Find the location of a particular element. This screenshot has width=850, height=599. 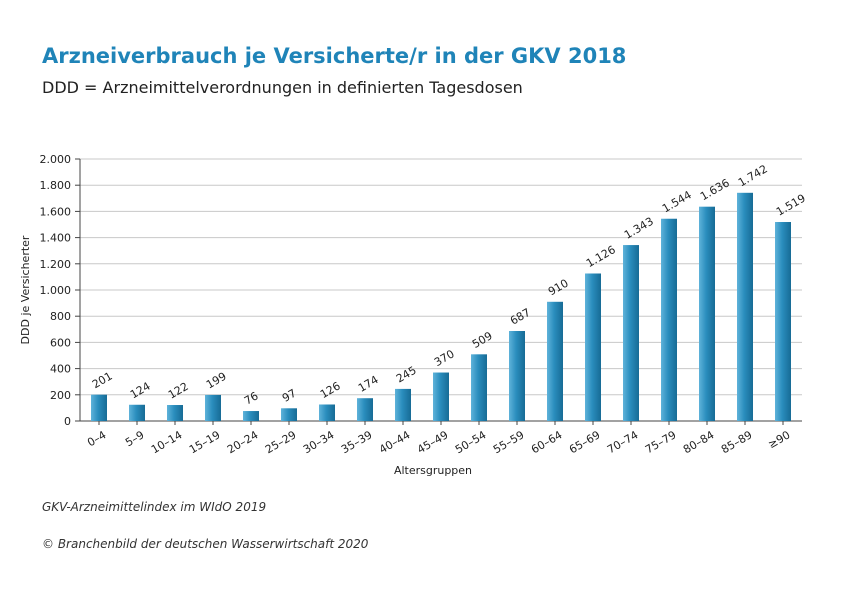

y-tick-label: 1.600 is located at coordinates (56, 211).